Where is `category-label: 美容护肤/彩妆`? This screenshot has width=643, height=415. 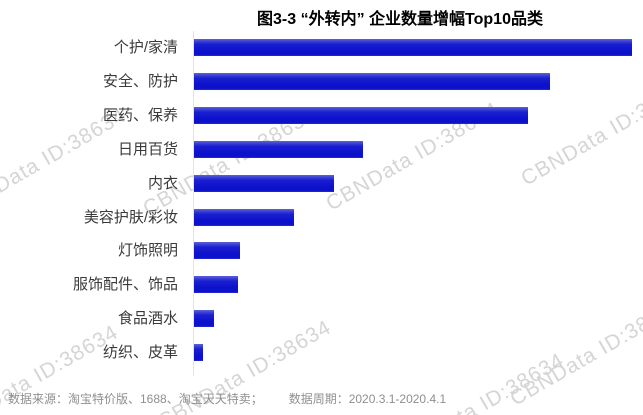 category-label: 美容护肤/彩妆 is located at coordinates (130, 217).